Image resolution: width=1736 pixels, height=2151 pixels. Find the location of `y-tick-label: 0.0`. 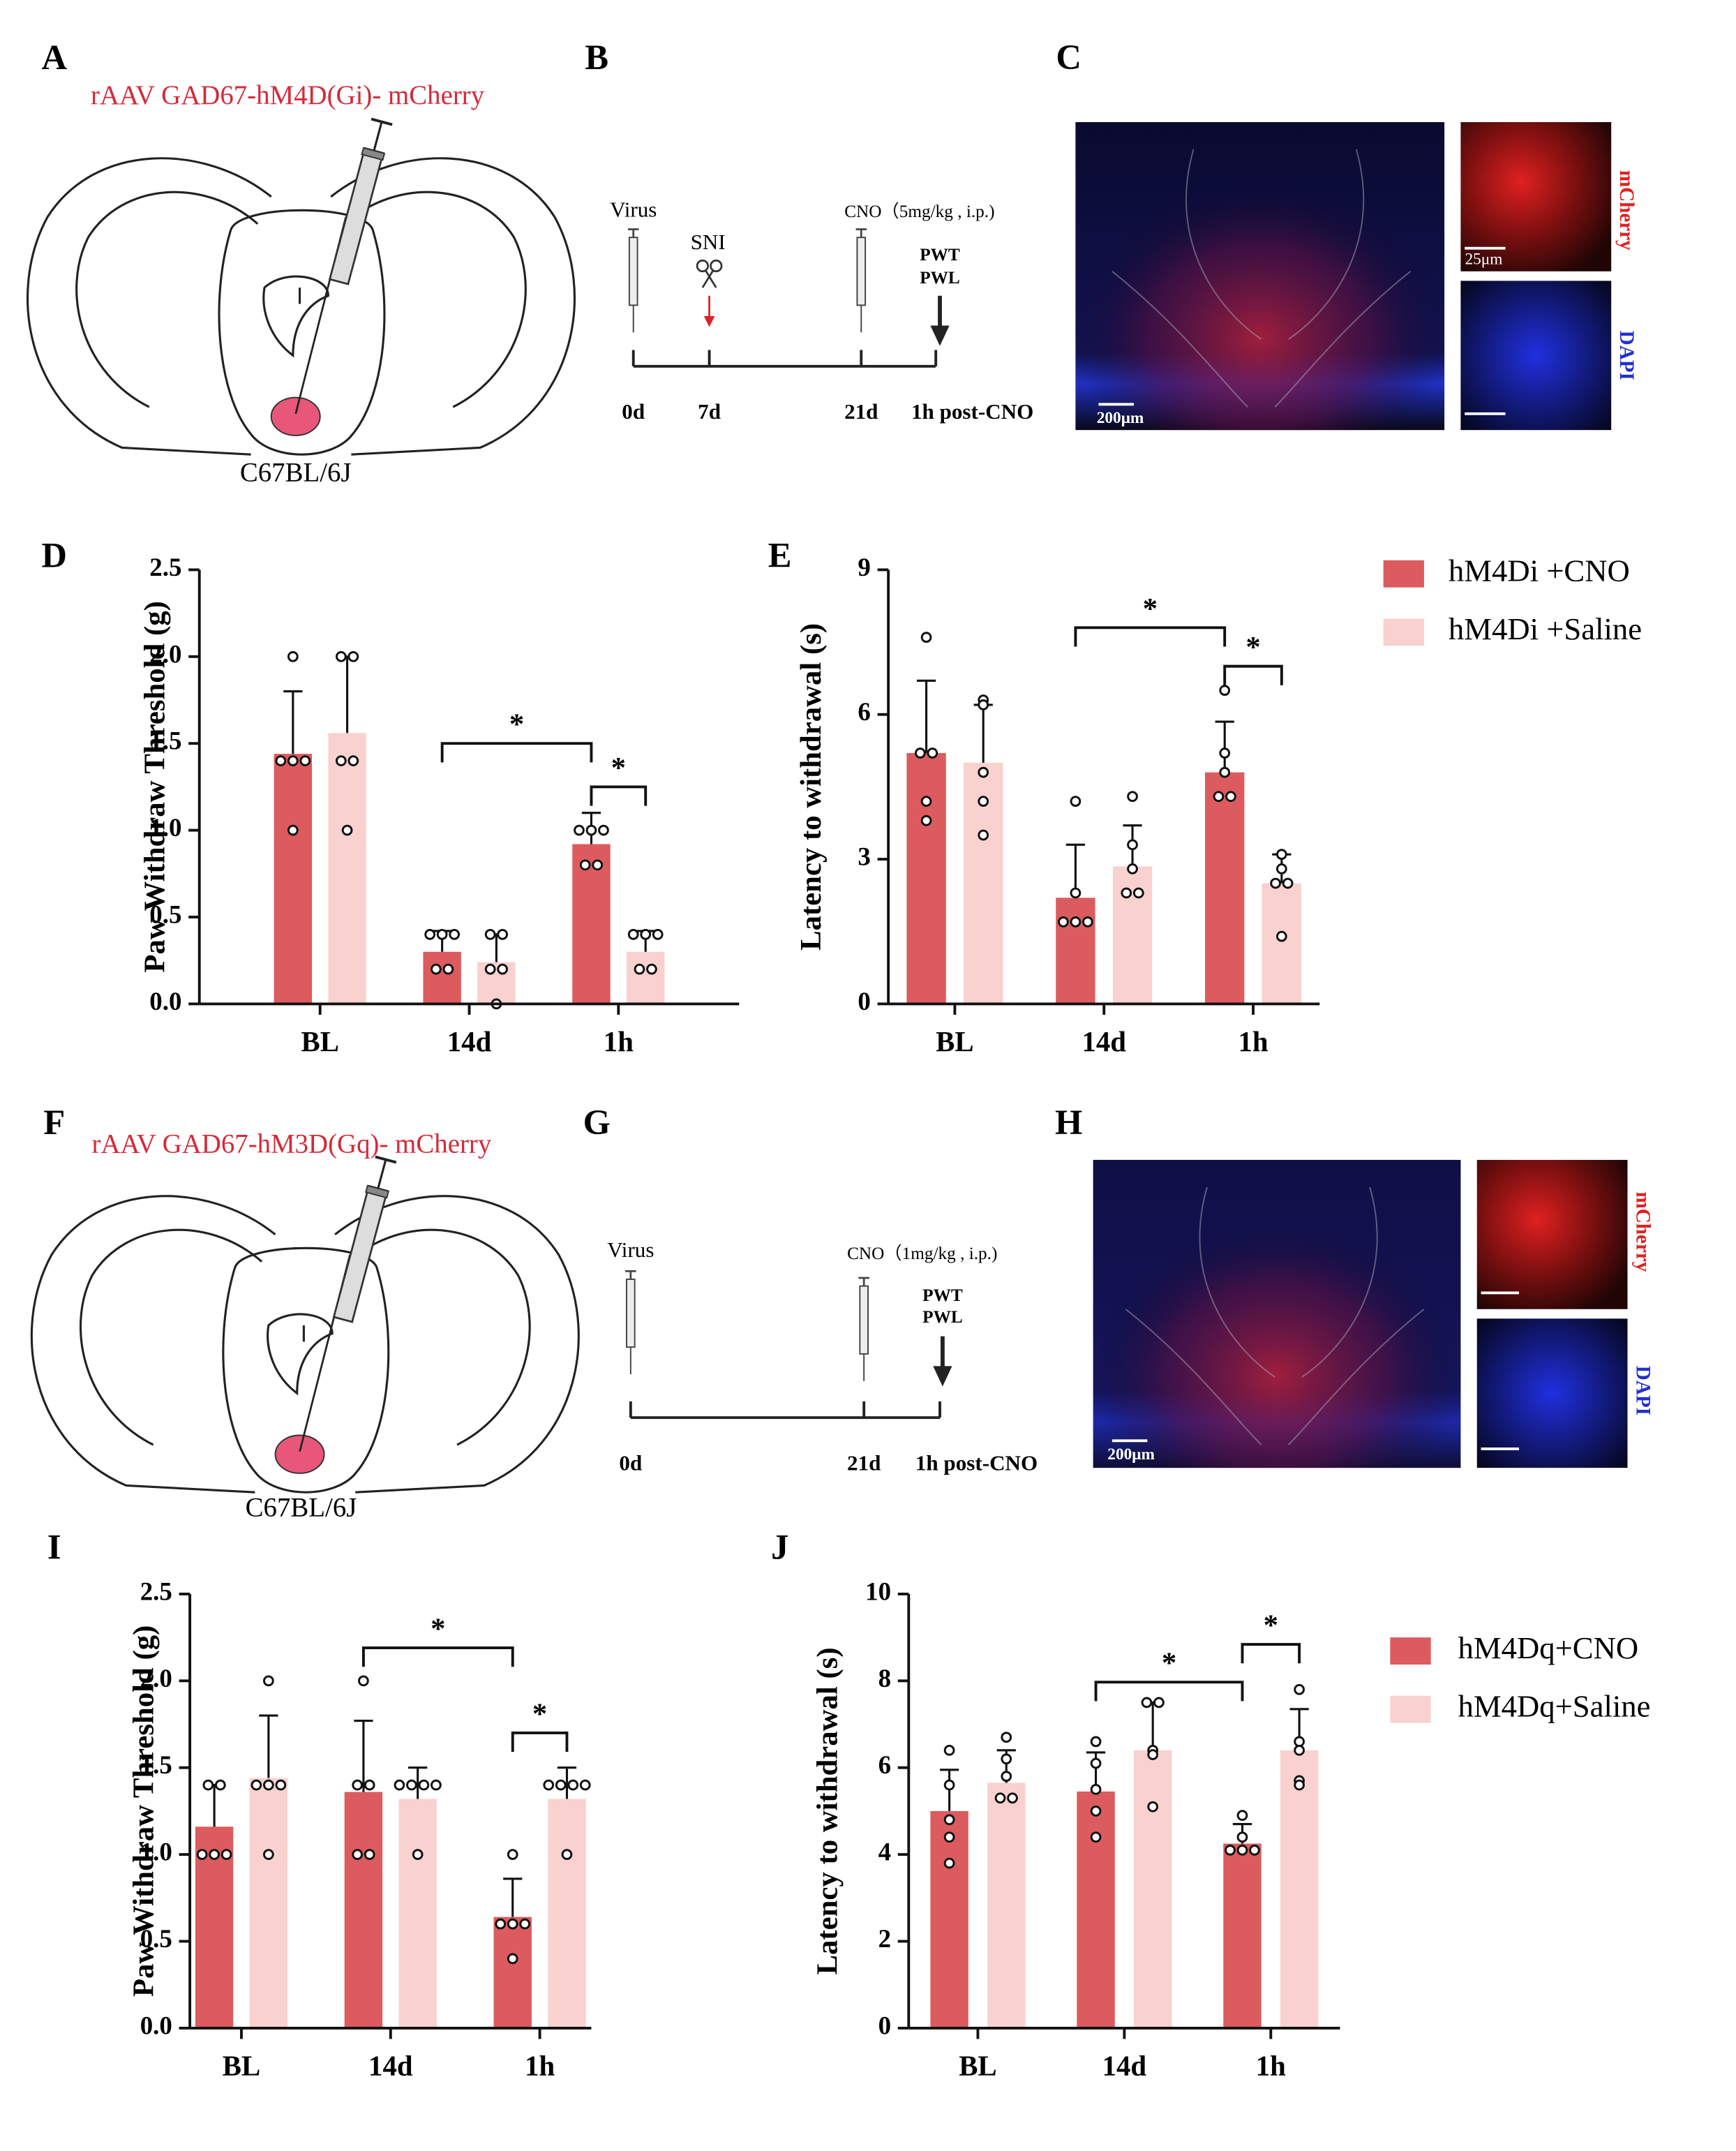

y-tick-label: 0.0 is located at coordinates (165, 1001).